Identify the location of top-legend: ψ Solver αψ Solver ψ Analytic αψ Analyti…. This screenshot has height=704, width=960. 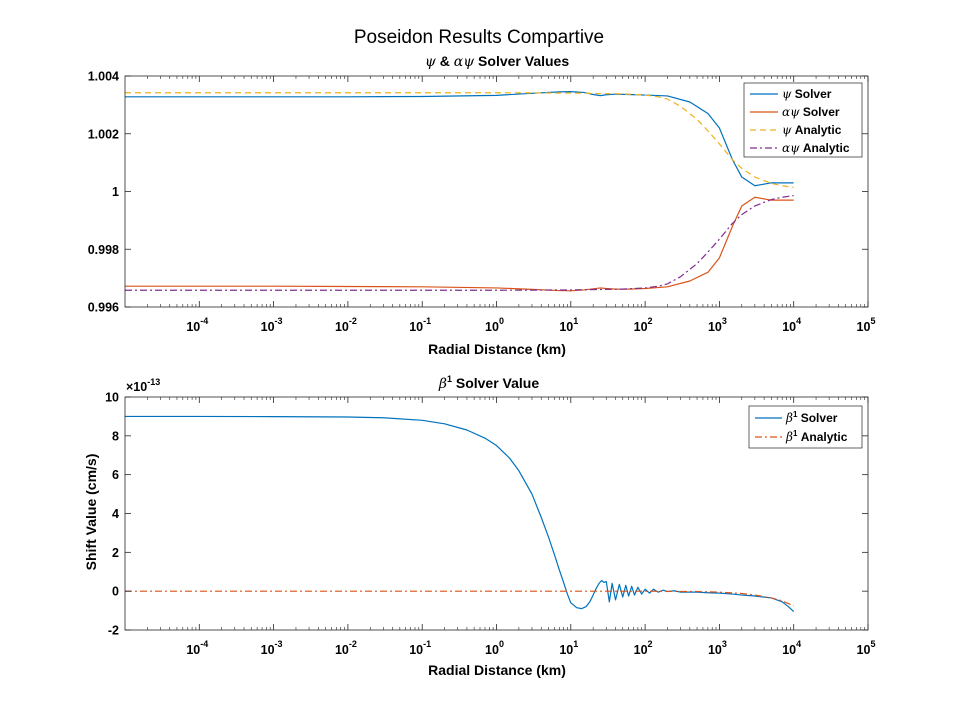
(803, 120).